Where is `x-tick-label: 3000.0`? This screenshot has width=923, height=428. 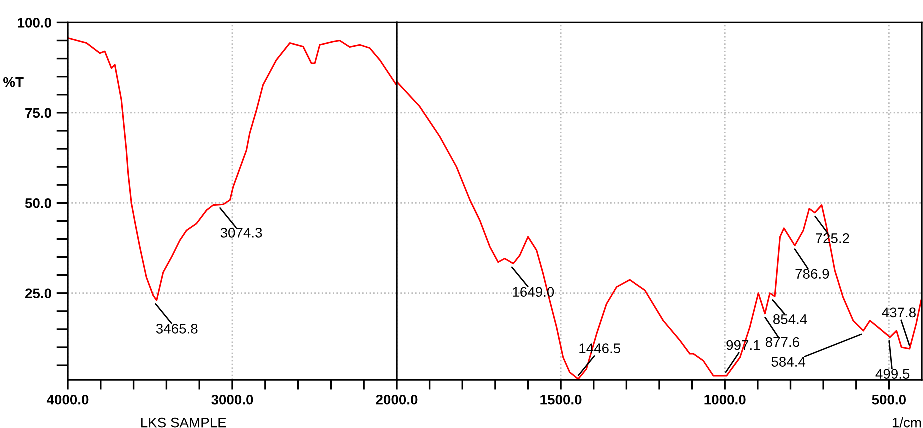 x-tick-label: 3000.0 is located at coordinates (233, 399).